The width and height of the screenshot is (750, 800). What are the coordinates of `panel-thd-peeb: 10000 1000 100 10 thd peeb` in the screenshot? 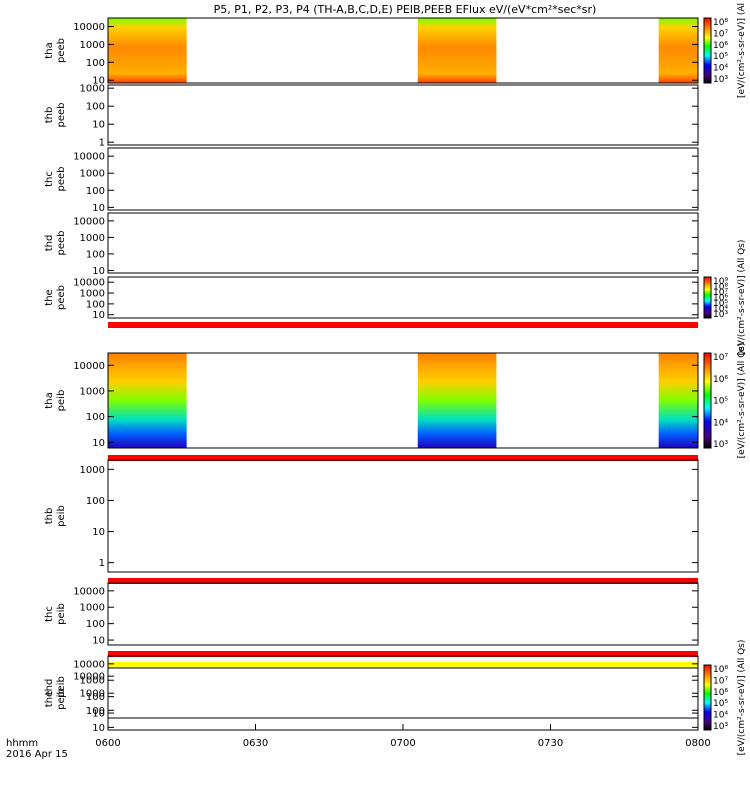 It's located at (371, 244).